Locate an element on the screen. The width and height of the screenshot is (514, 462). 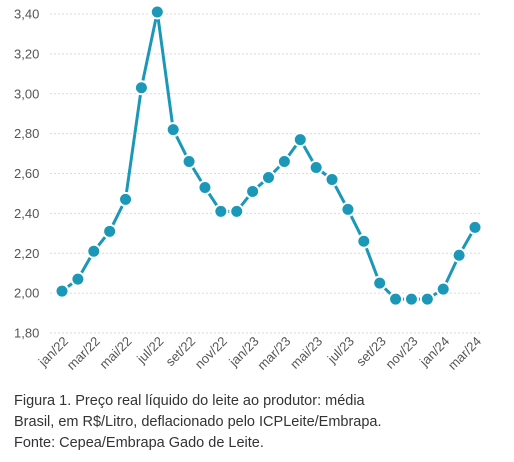
y-tick-label: 3,00 is located at coordinates (26, 93).